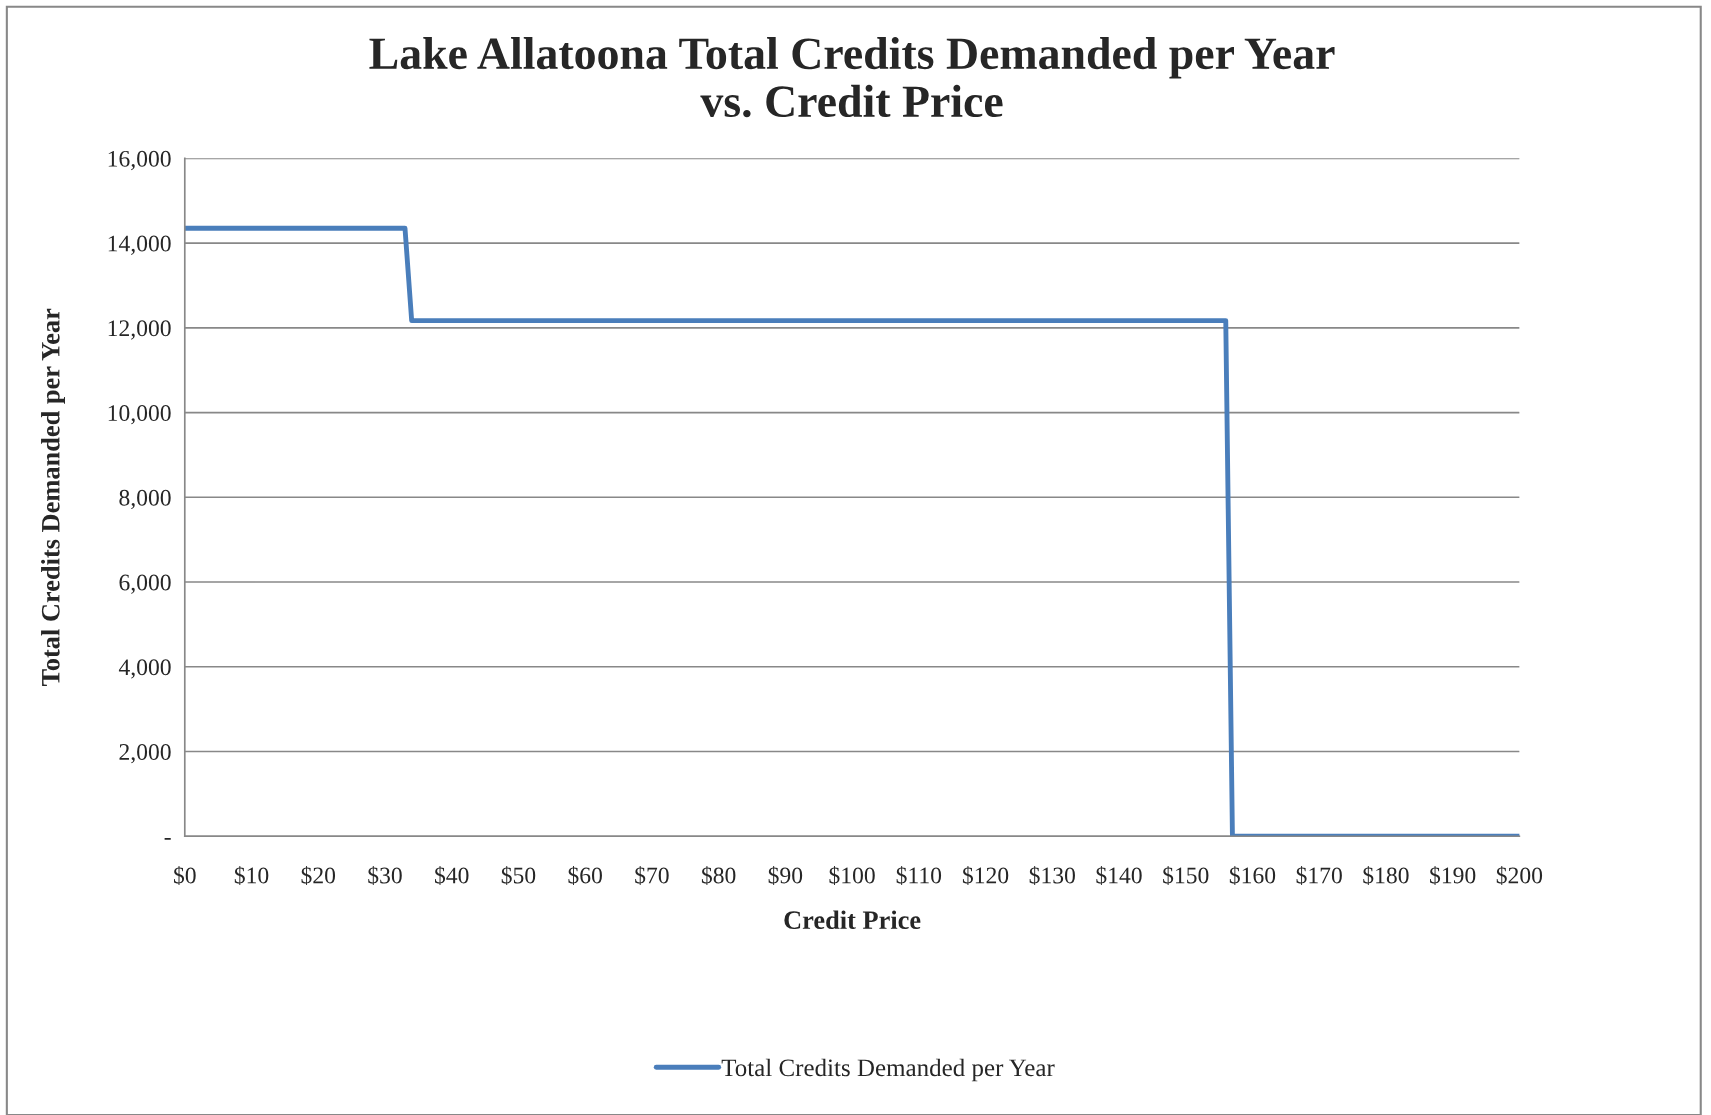 Image resolution: width=1711 pixels, height=1115 pixels. I want to click on x-tick-label: $150, so click(1186, 875).